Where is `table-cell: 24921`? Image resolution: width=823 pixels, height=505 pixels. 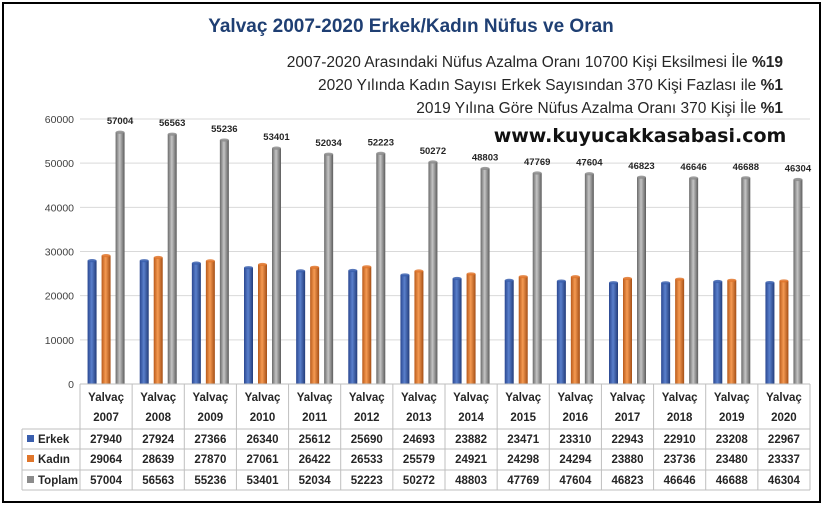
table-cell: 24921 is located at coordinates (471, 460).